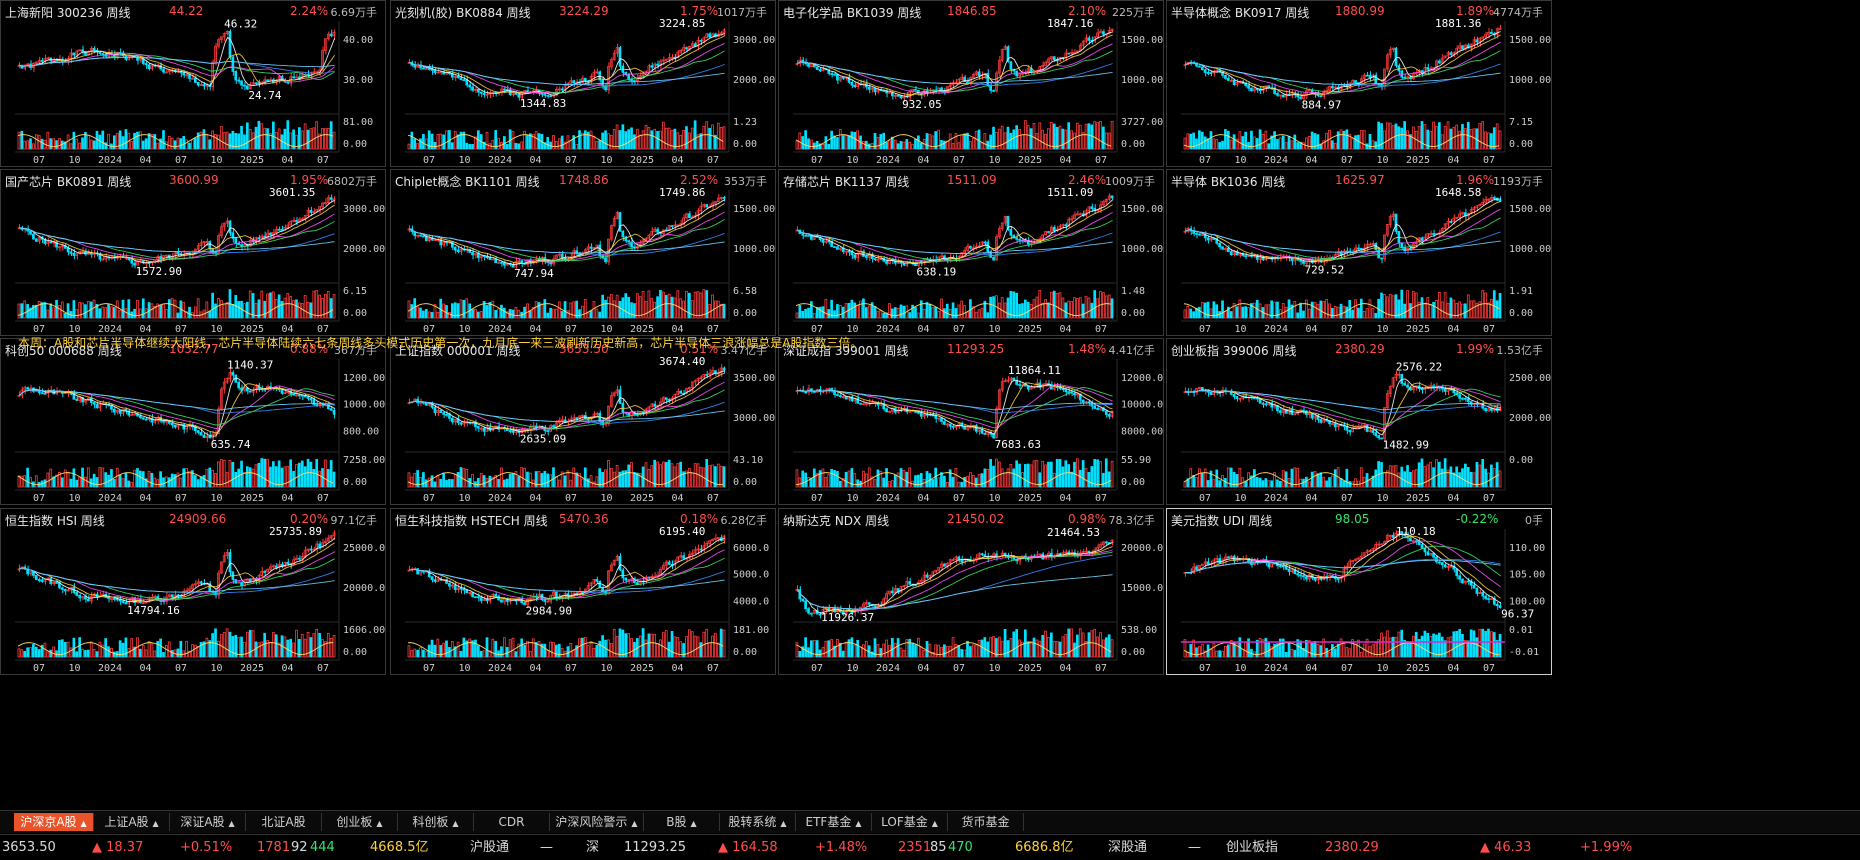 This screenshot has height=860, width=1860. Describe the element at coordinates (1142, 40) in the screenshot. I see `y-tick-label: 1500.00` at that location.